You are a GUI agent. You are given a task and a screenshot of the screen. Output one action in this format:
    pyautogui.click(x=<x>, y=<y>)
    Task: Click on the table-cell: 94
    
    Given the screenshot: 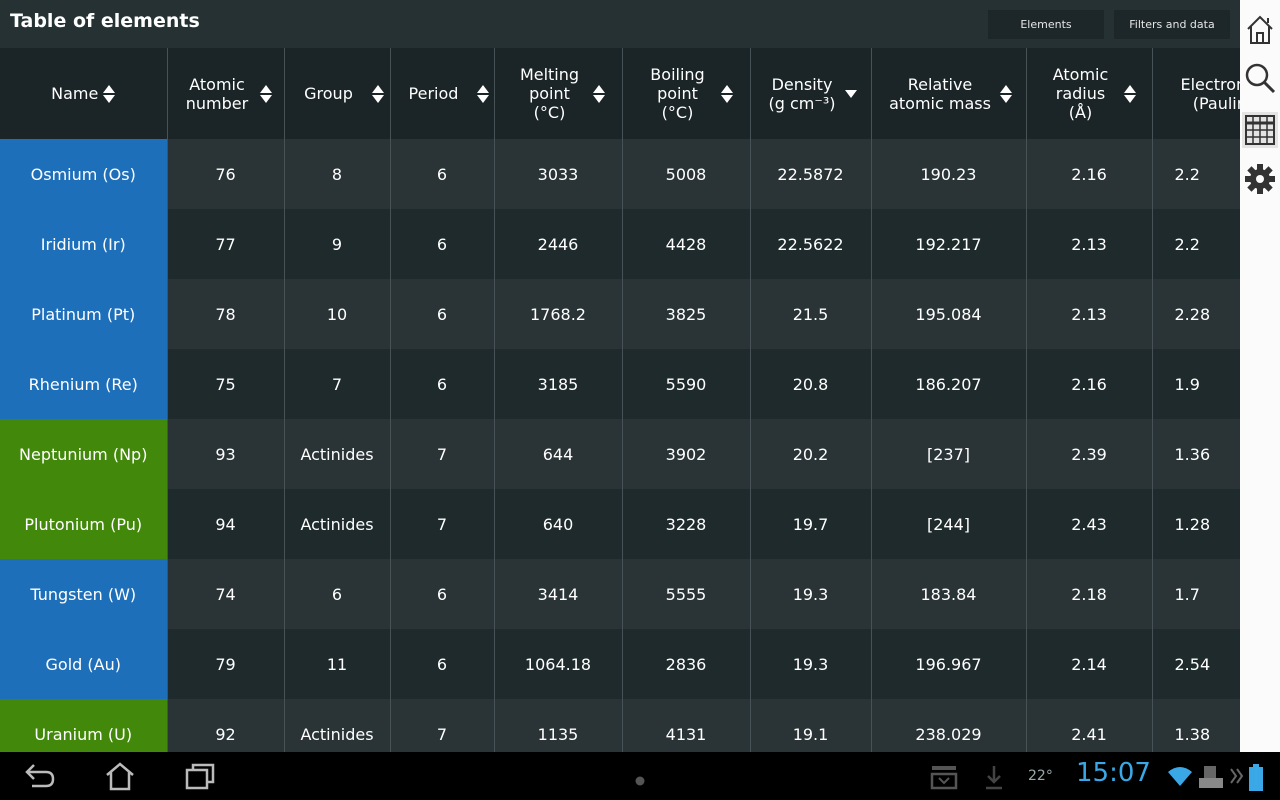 What is the action you would take?
    pyautogui.click(x=226, y=524)
    